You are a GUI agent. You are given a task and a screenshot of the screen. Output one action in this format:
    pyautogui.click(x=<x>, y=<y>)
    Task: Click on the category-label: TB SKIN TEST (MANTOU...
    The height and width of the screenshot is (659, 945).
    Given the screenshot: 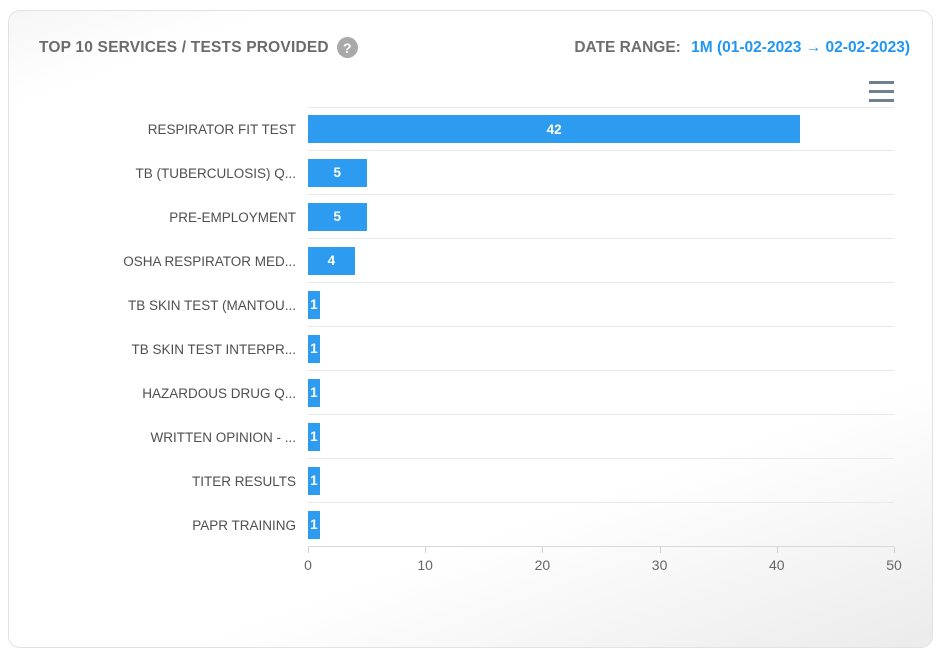 What is the action you would take?
    pyautogui.click(x=211, y=305)
    